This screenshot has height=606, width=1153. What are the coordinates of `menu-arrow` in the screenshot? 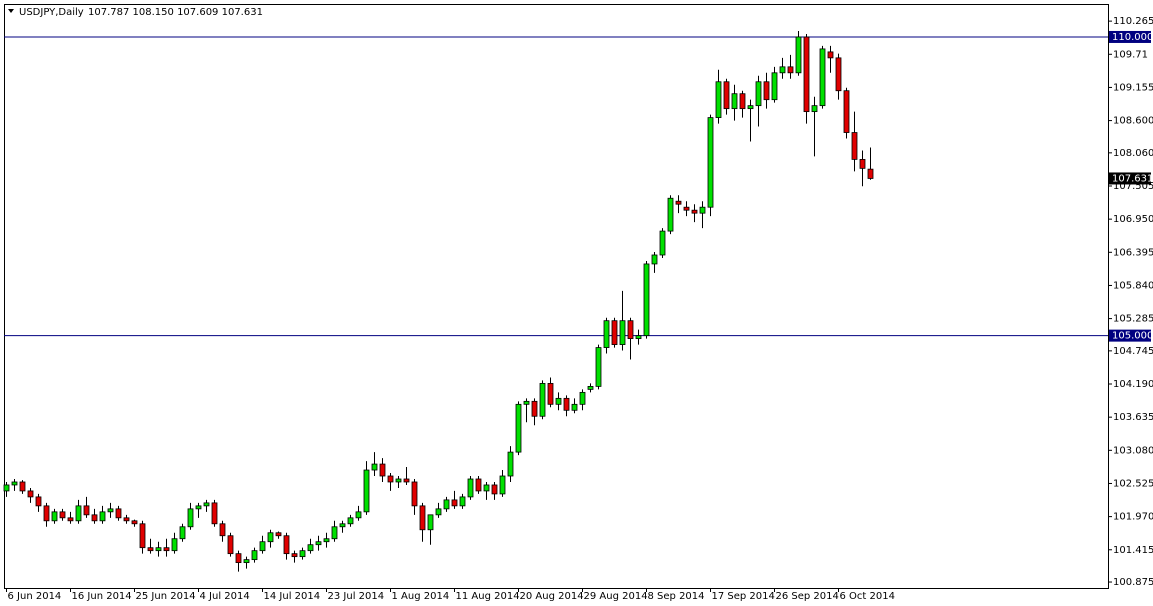 It's located at (11, 11).